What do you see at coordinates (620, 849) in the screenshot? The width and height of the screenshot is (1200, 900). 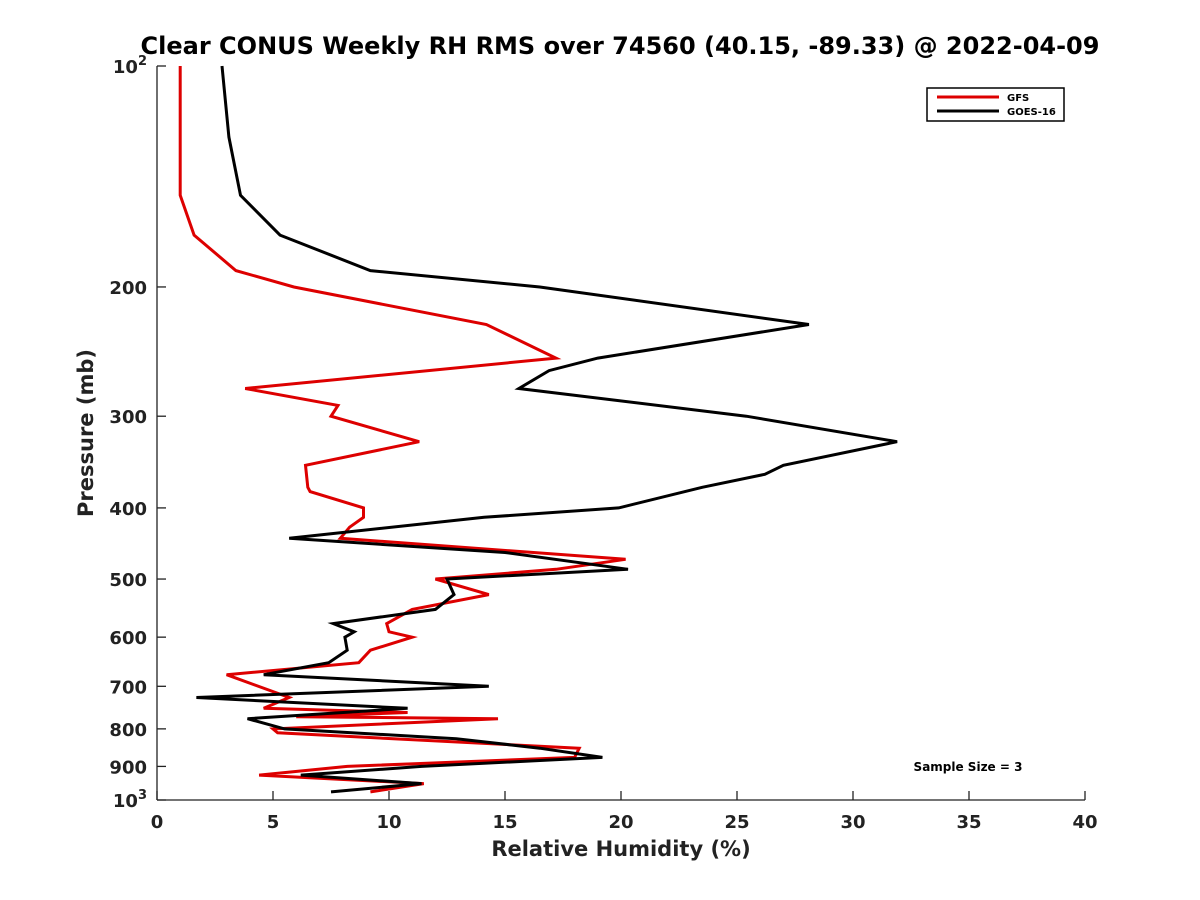 I see `x-axis-label: Relative Humidity (%)` at bounding box center [620, 849].